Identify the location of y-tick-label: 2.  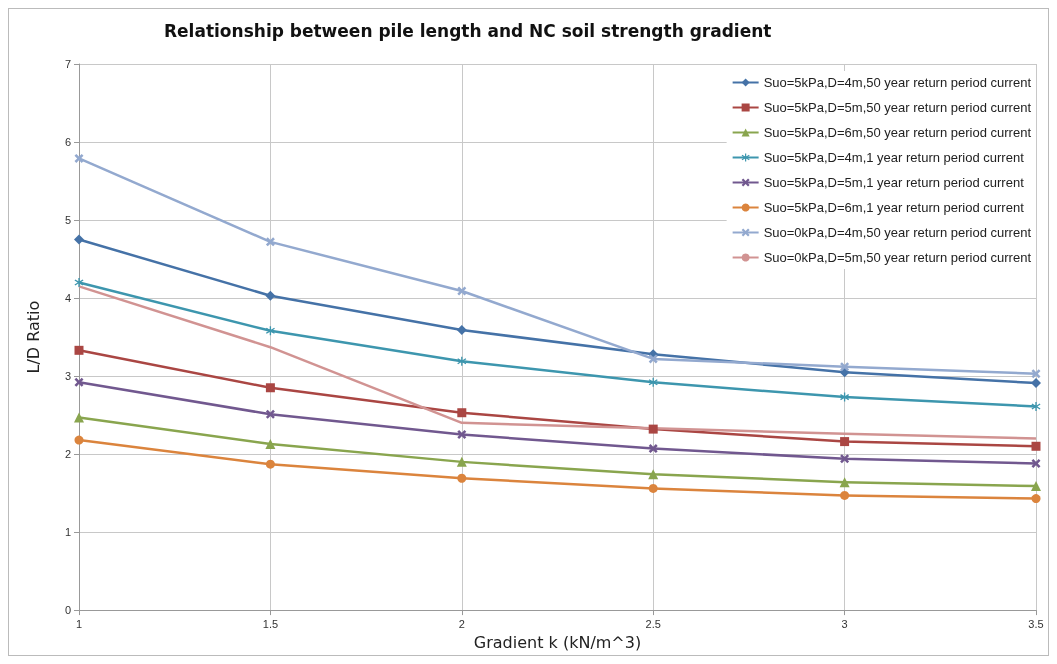
(67, 454).